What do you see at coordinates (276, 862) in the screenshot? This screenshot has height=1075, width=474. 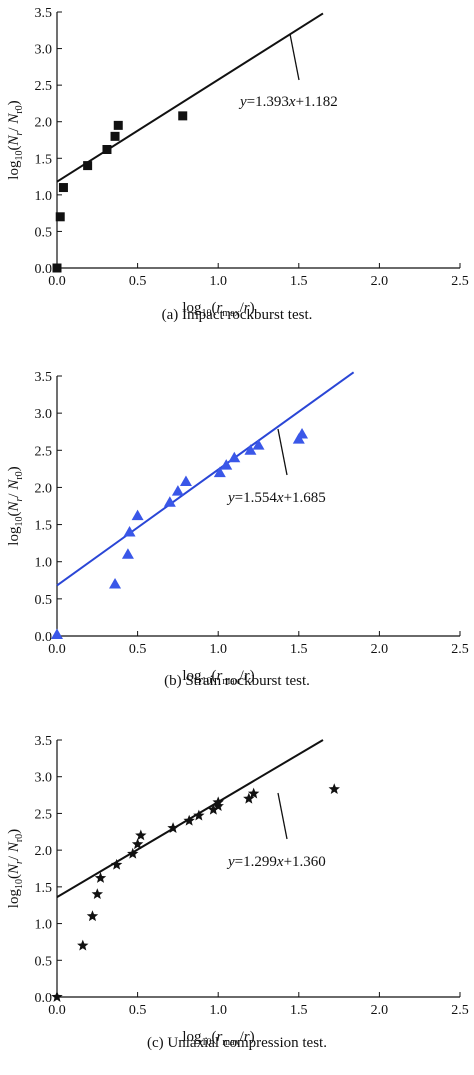 I see `fit-equation: y=1.299x+1.360` at bounding box center [276, 862].